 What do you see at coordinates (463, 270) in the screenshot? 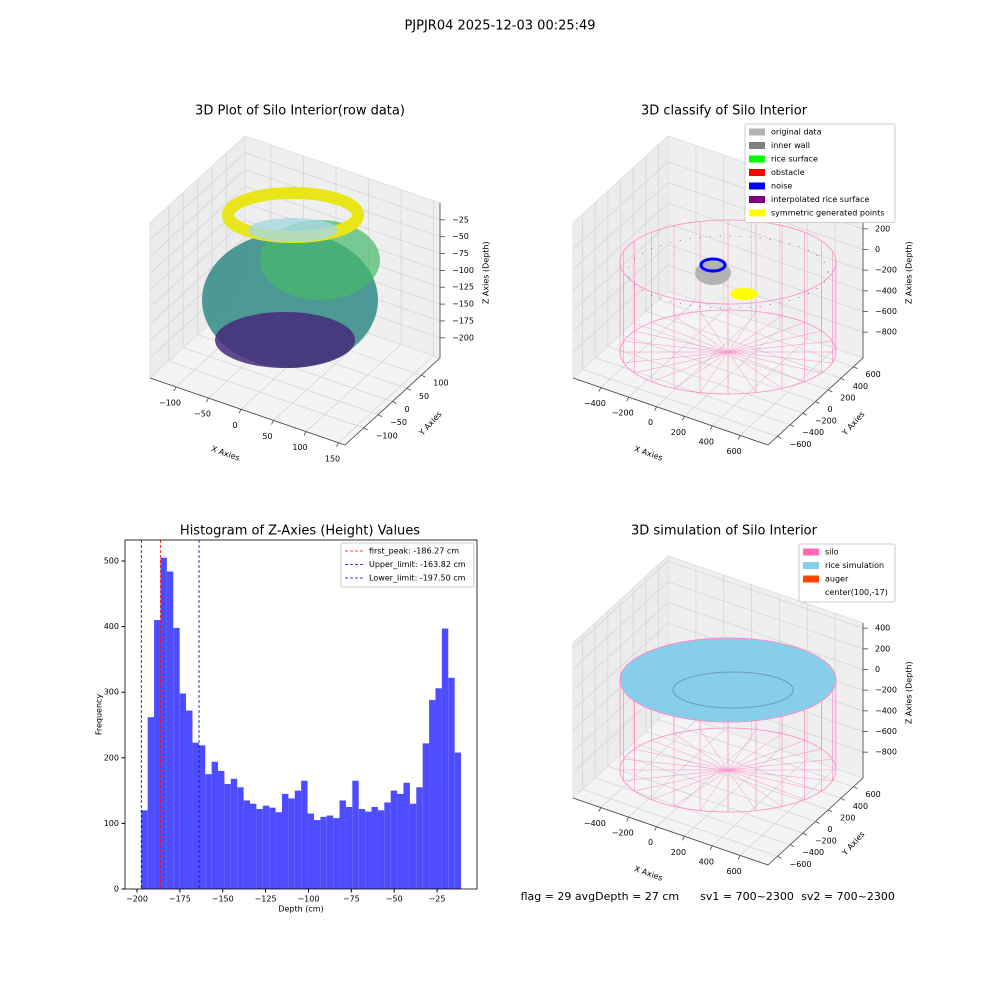
I see `z-tick-label: −100` at bounding box center [463, 270].